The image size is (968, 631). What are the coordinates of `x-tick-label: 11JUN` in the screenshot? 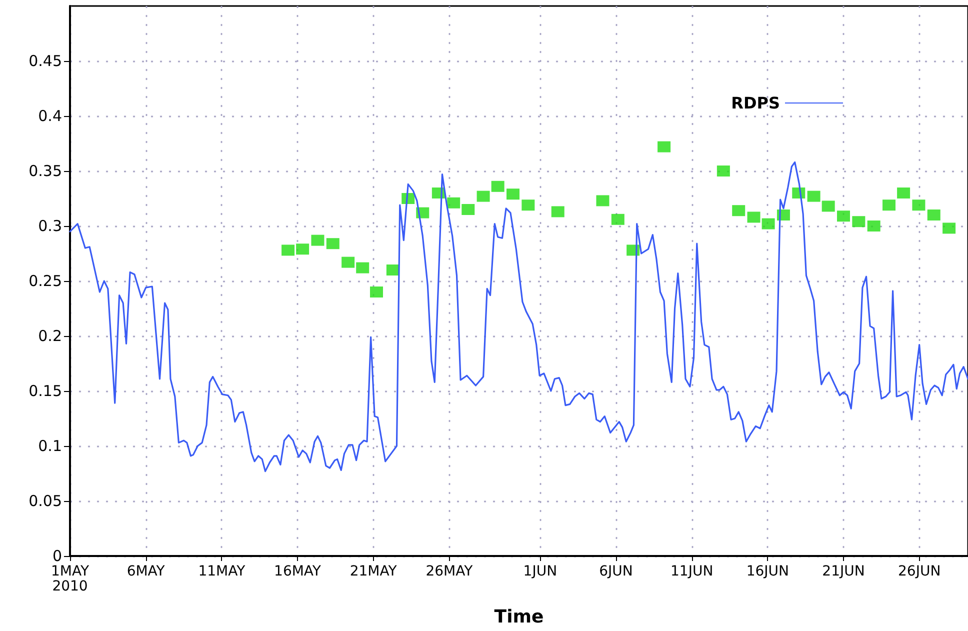 It's located at (692, 572).